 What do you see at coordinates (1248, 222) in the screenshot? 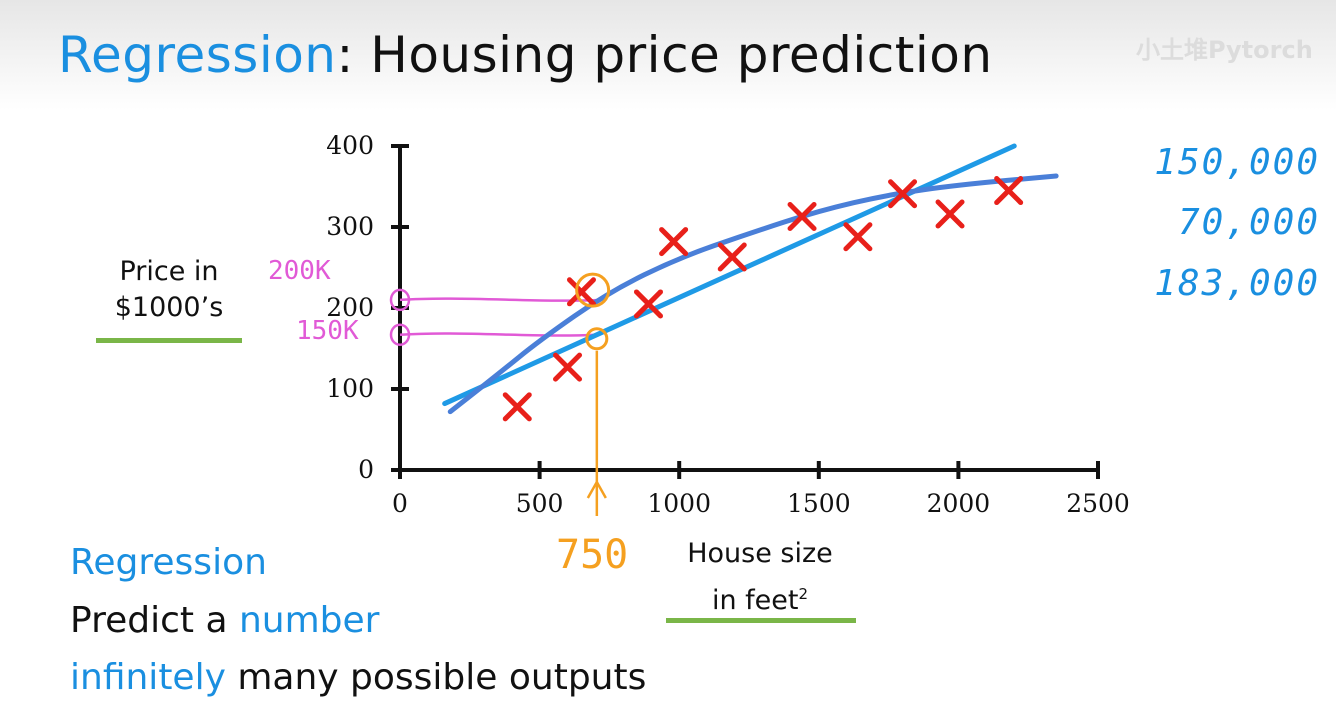
I see `handwritten-value-2: 70,000` at bounding box center [1248, 222].